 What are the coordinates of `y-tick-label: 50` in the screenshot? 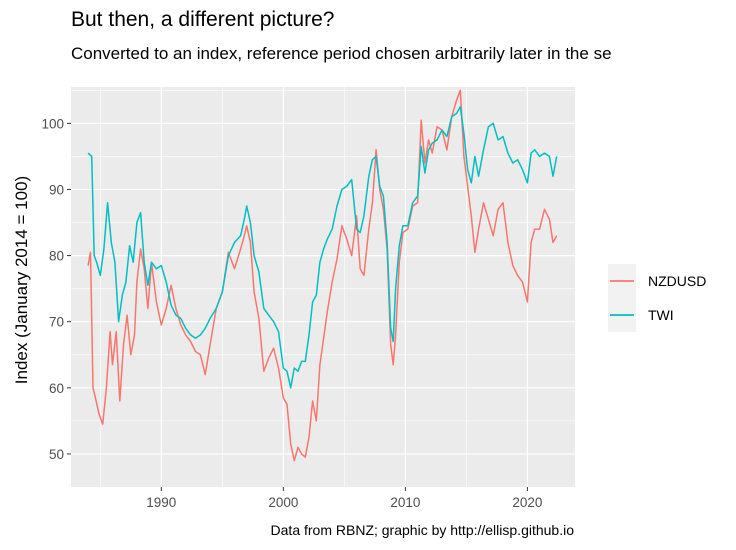 It's located at (56, 454).